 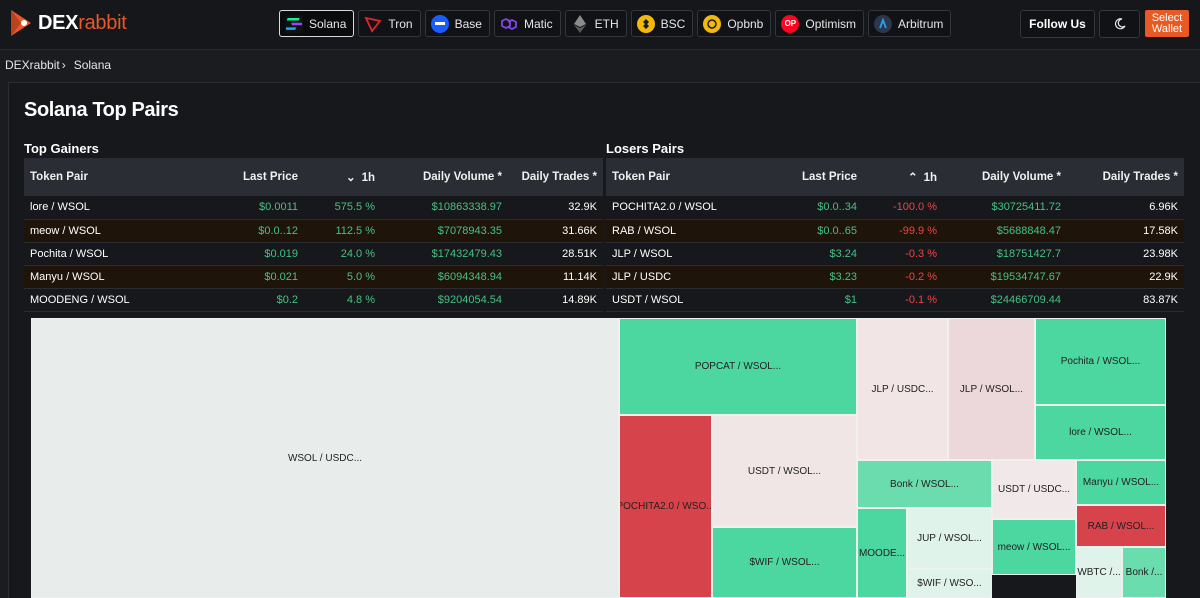 What do you see at coordinates (681, 300) in the screenshot?
I see `token-pair-cell: USDT / WSOL` at bounding box center [681, 300].